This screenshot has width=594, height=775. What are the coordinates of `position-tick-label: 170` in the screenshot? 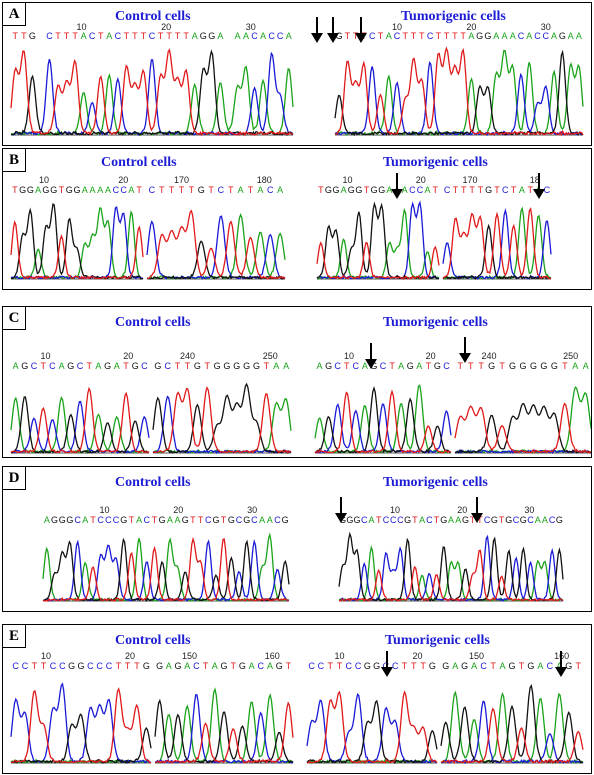 It's located at (181, 180).